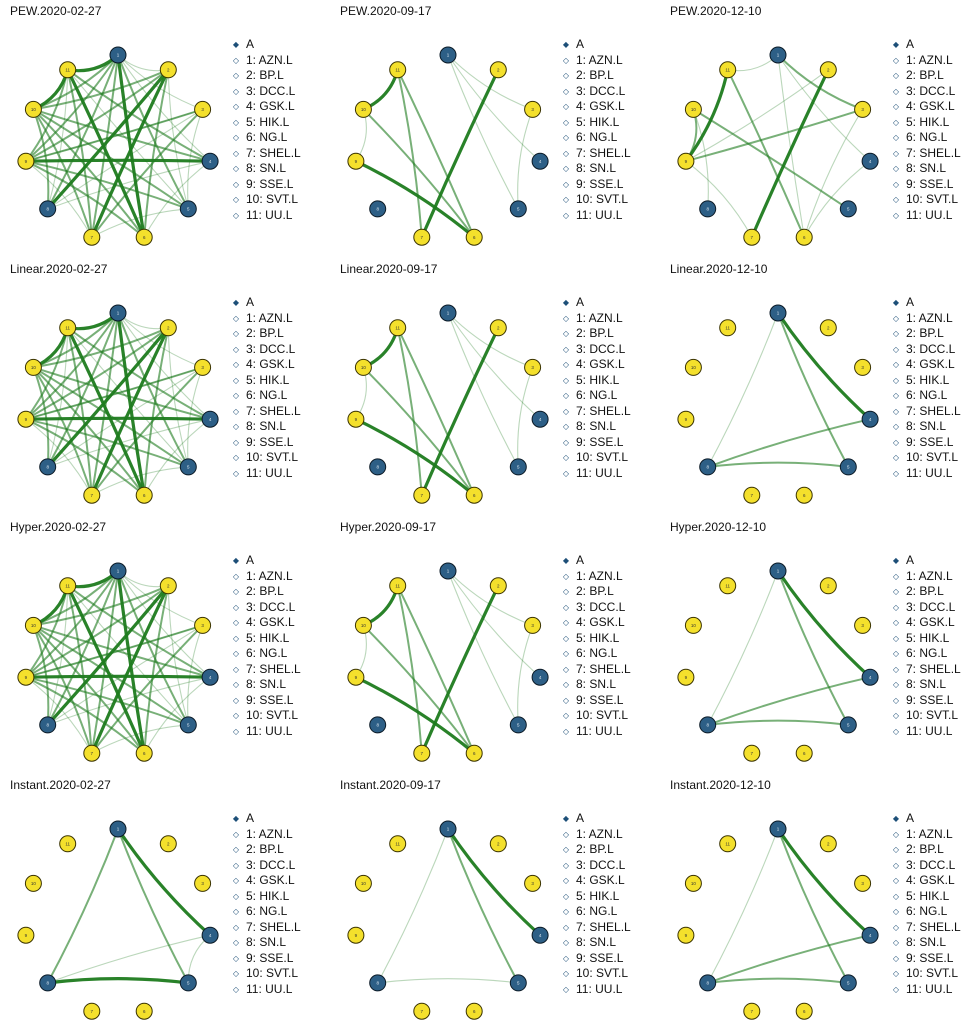 Image resolution: width=971 pixels, height=1029 pixels. I want to click on node-label: 11, so click(727, 69).